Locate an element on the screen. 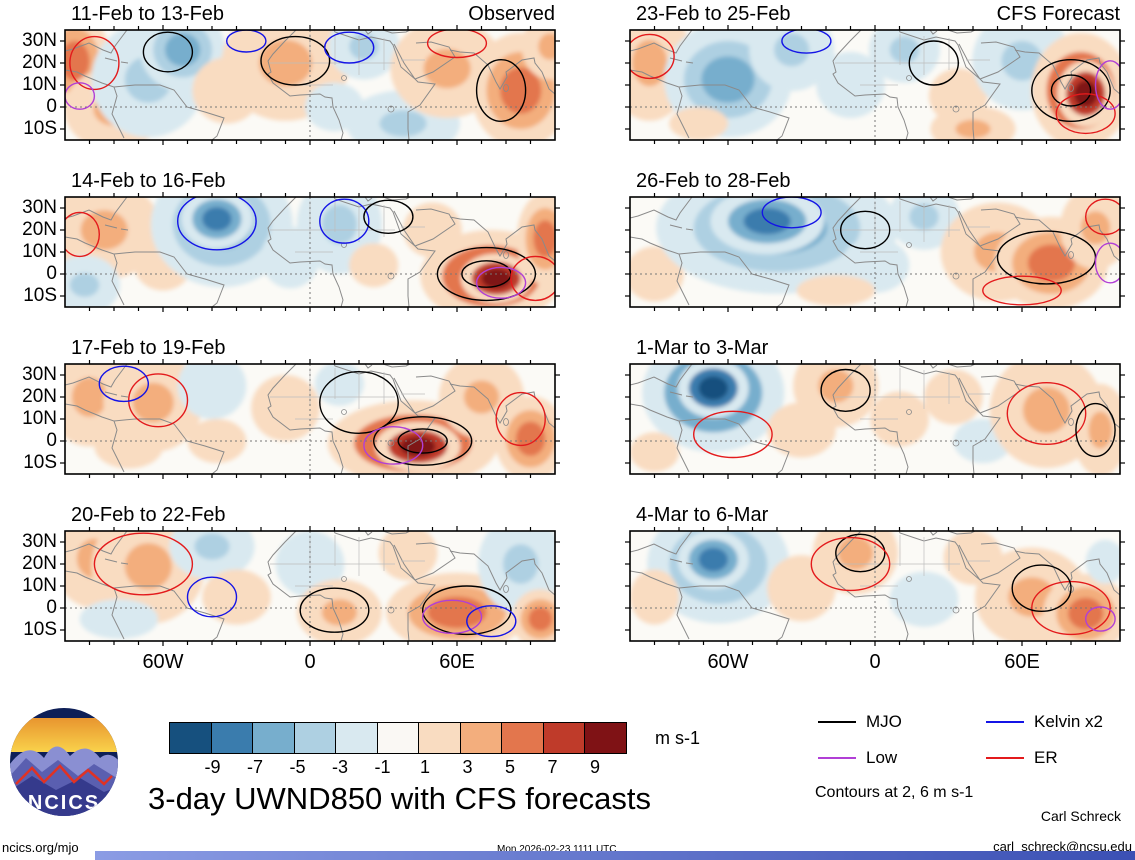 The width and height of the screenshot is (1135, 860). map-panel-20-feb-to-22-feb: 20-Feb to 22-Feb is located at coordinates (310, 576).